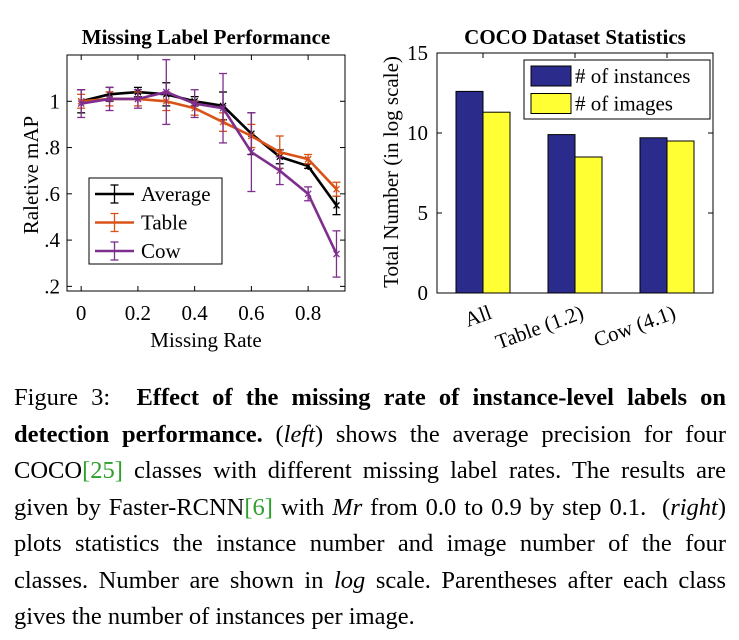 The image size is (739, 640). I want to click on right-y-tick-label: 15, so click(417, 53).